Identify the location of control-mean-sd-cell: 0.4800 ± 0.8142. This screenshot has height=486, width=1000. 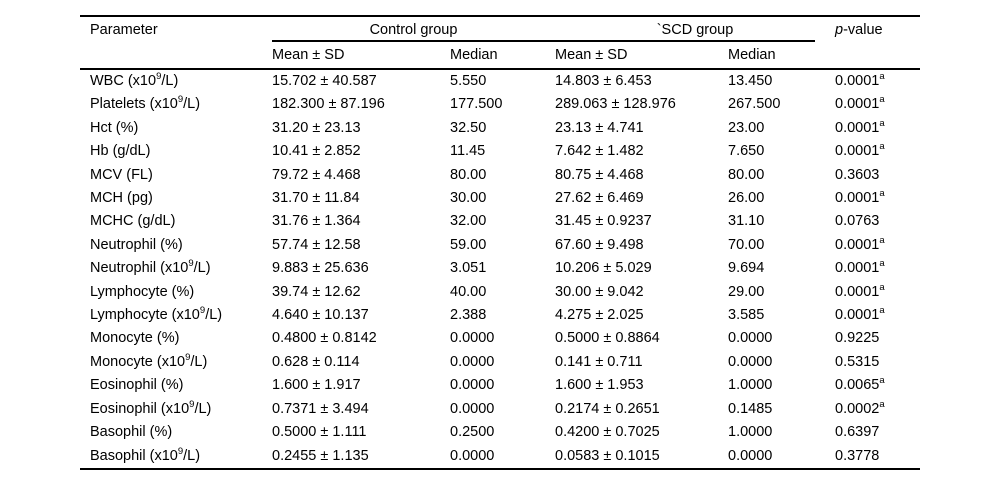
(324, 338).